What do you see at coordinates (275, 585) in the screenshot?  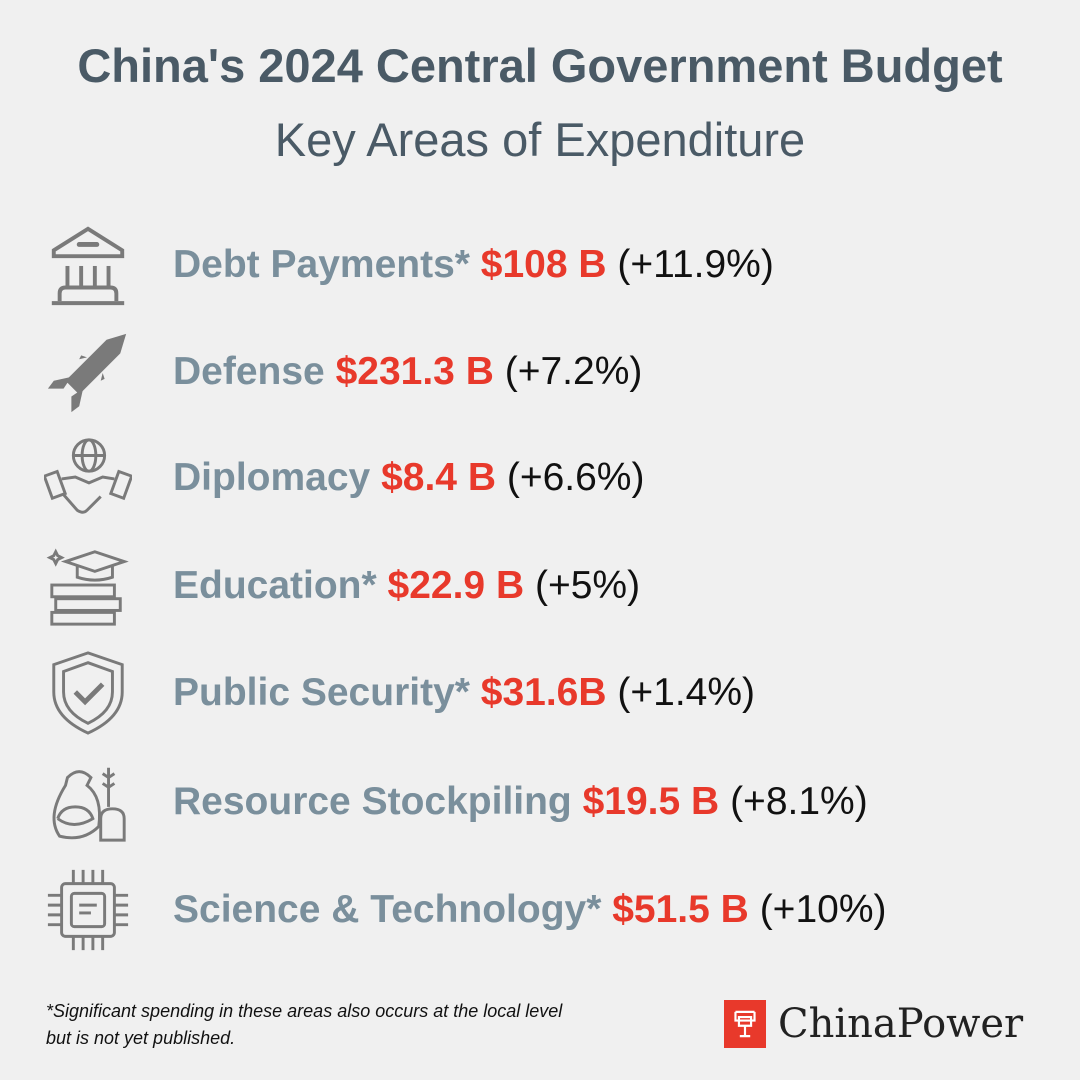 I see `category-label: Education*` at bounding box center [275, 585].